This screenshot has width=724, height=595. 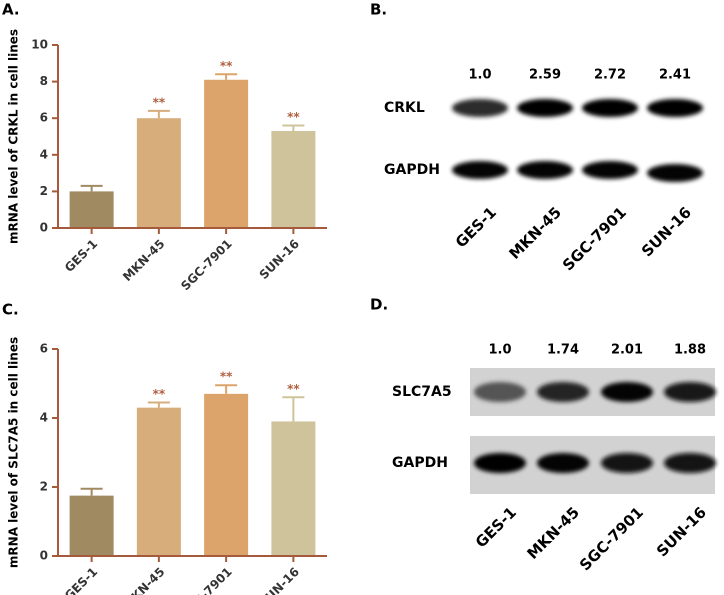 I want to click on panel-label: C., so click(x=10, y=310).